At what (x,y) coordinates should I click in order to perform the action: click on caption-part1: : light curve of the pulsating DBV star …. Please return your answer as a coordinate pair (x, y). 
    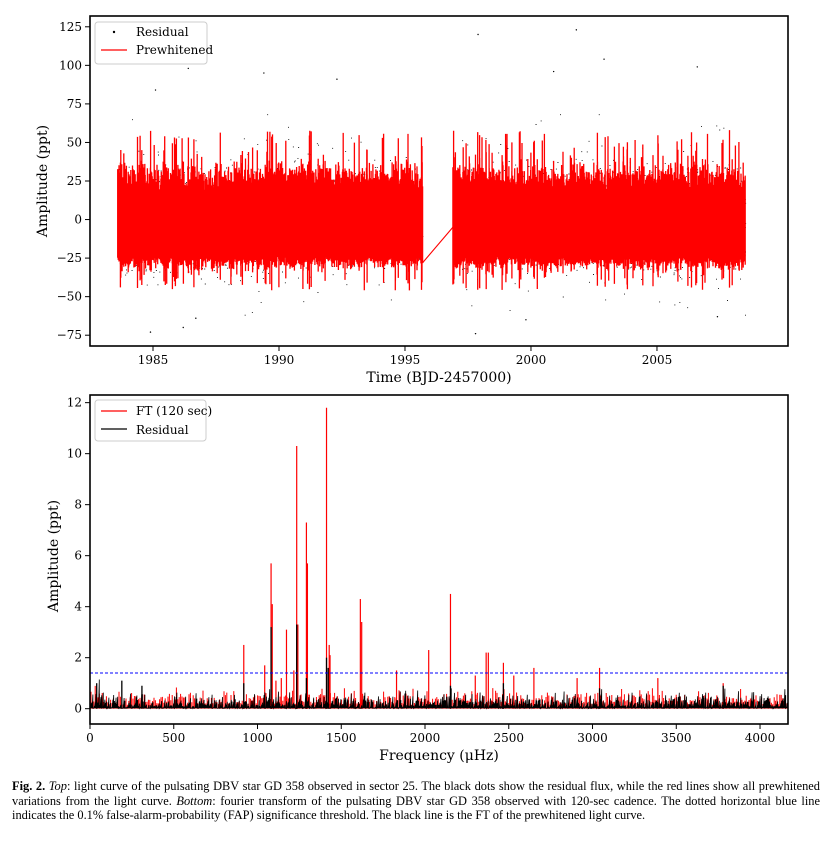
    Looking at the image, I should click on (416, 793).